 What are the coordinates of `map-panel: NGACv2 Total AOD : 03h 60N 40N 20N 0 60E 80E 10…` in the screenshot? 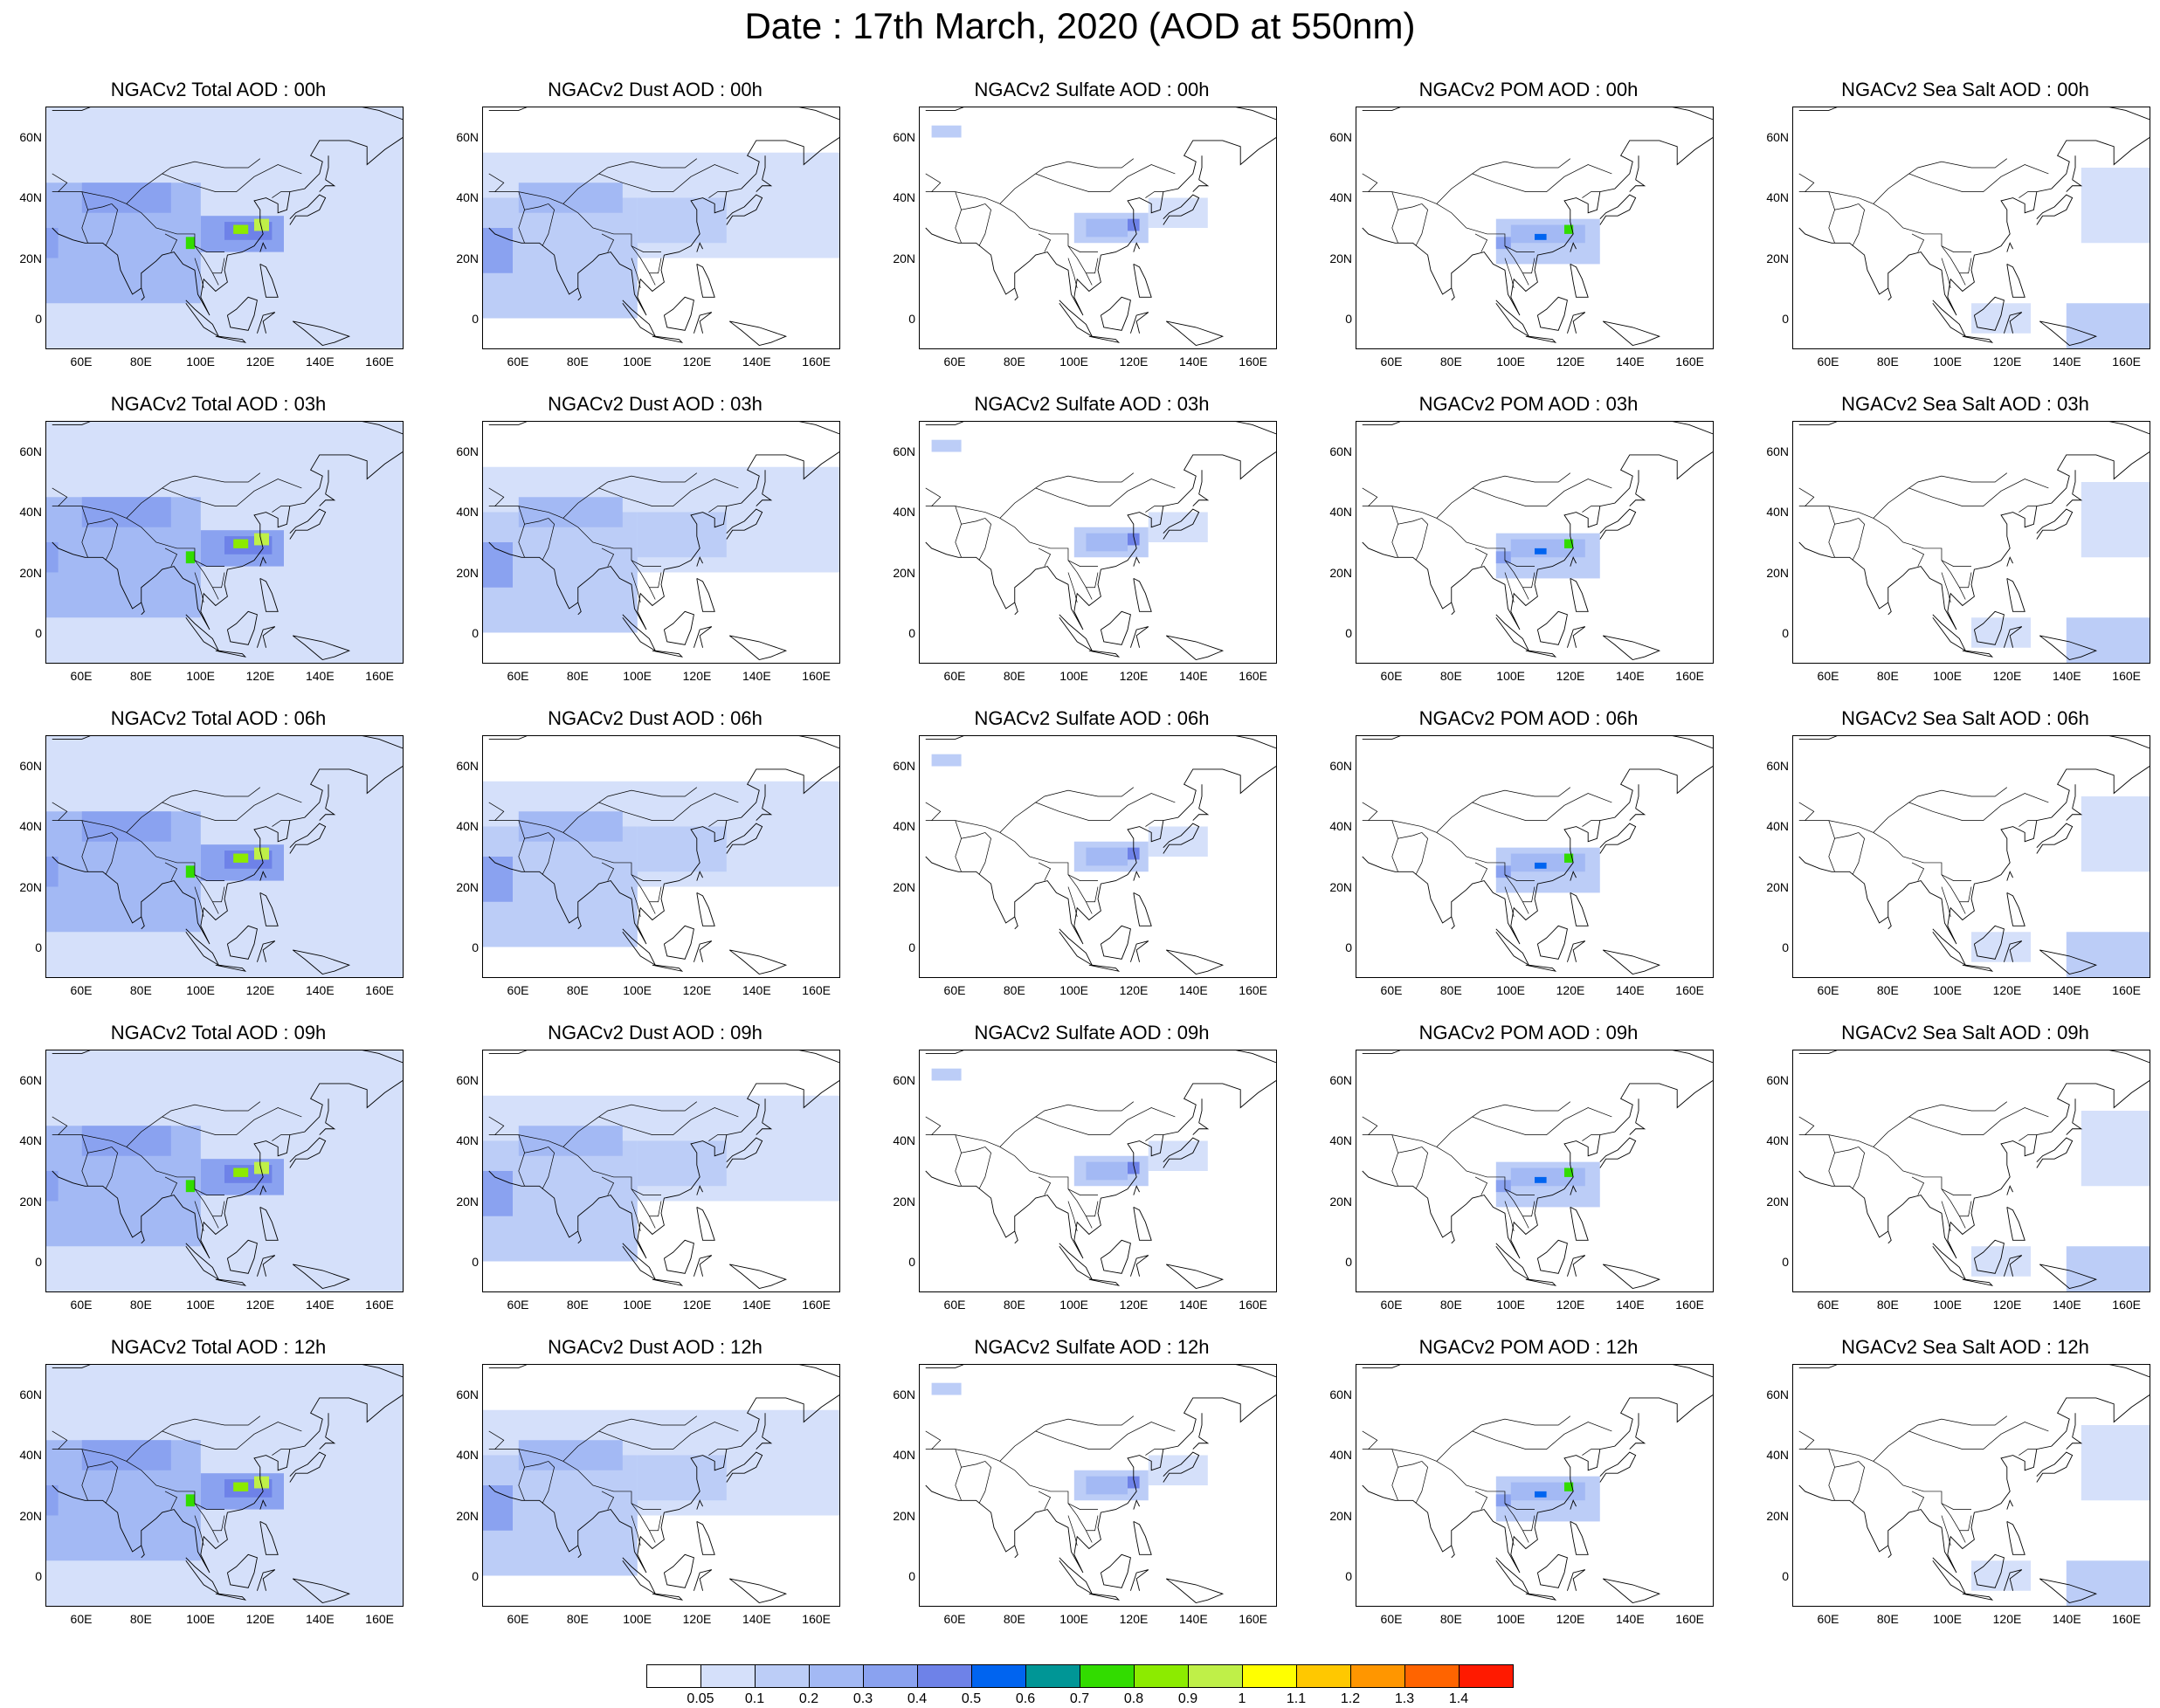 It's located at (218, 550).